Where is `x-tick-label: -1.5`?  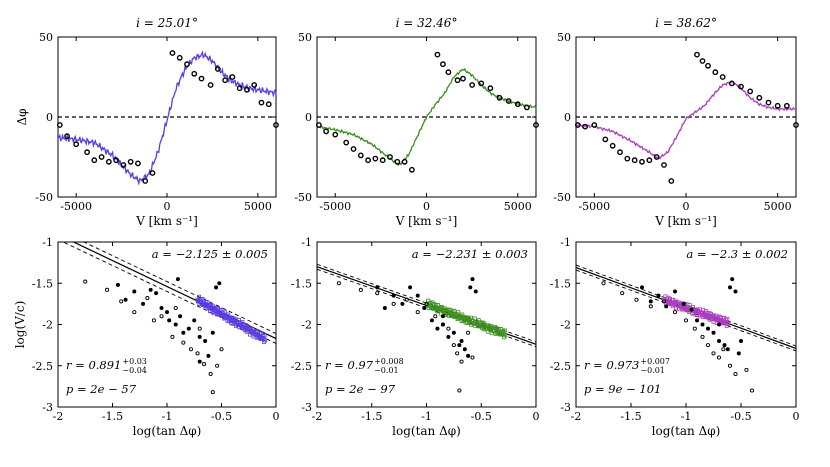
x-tick-label: -1.5 is located at coordinates (630, 416).